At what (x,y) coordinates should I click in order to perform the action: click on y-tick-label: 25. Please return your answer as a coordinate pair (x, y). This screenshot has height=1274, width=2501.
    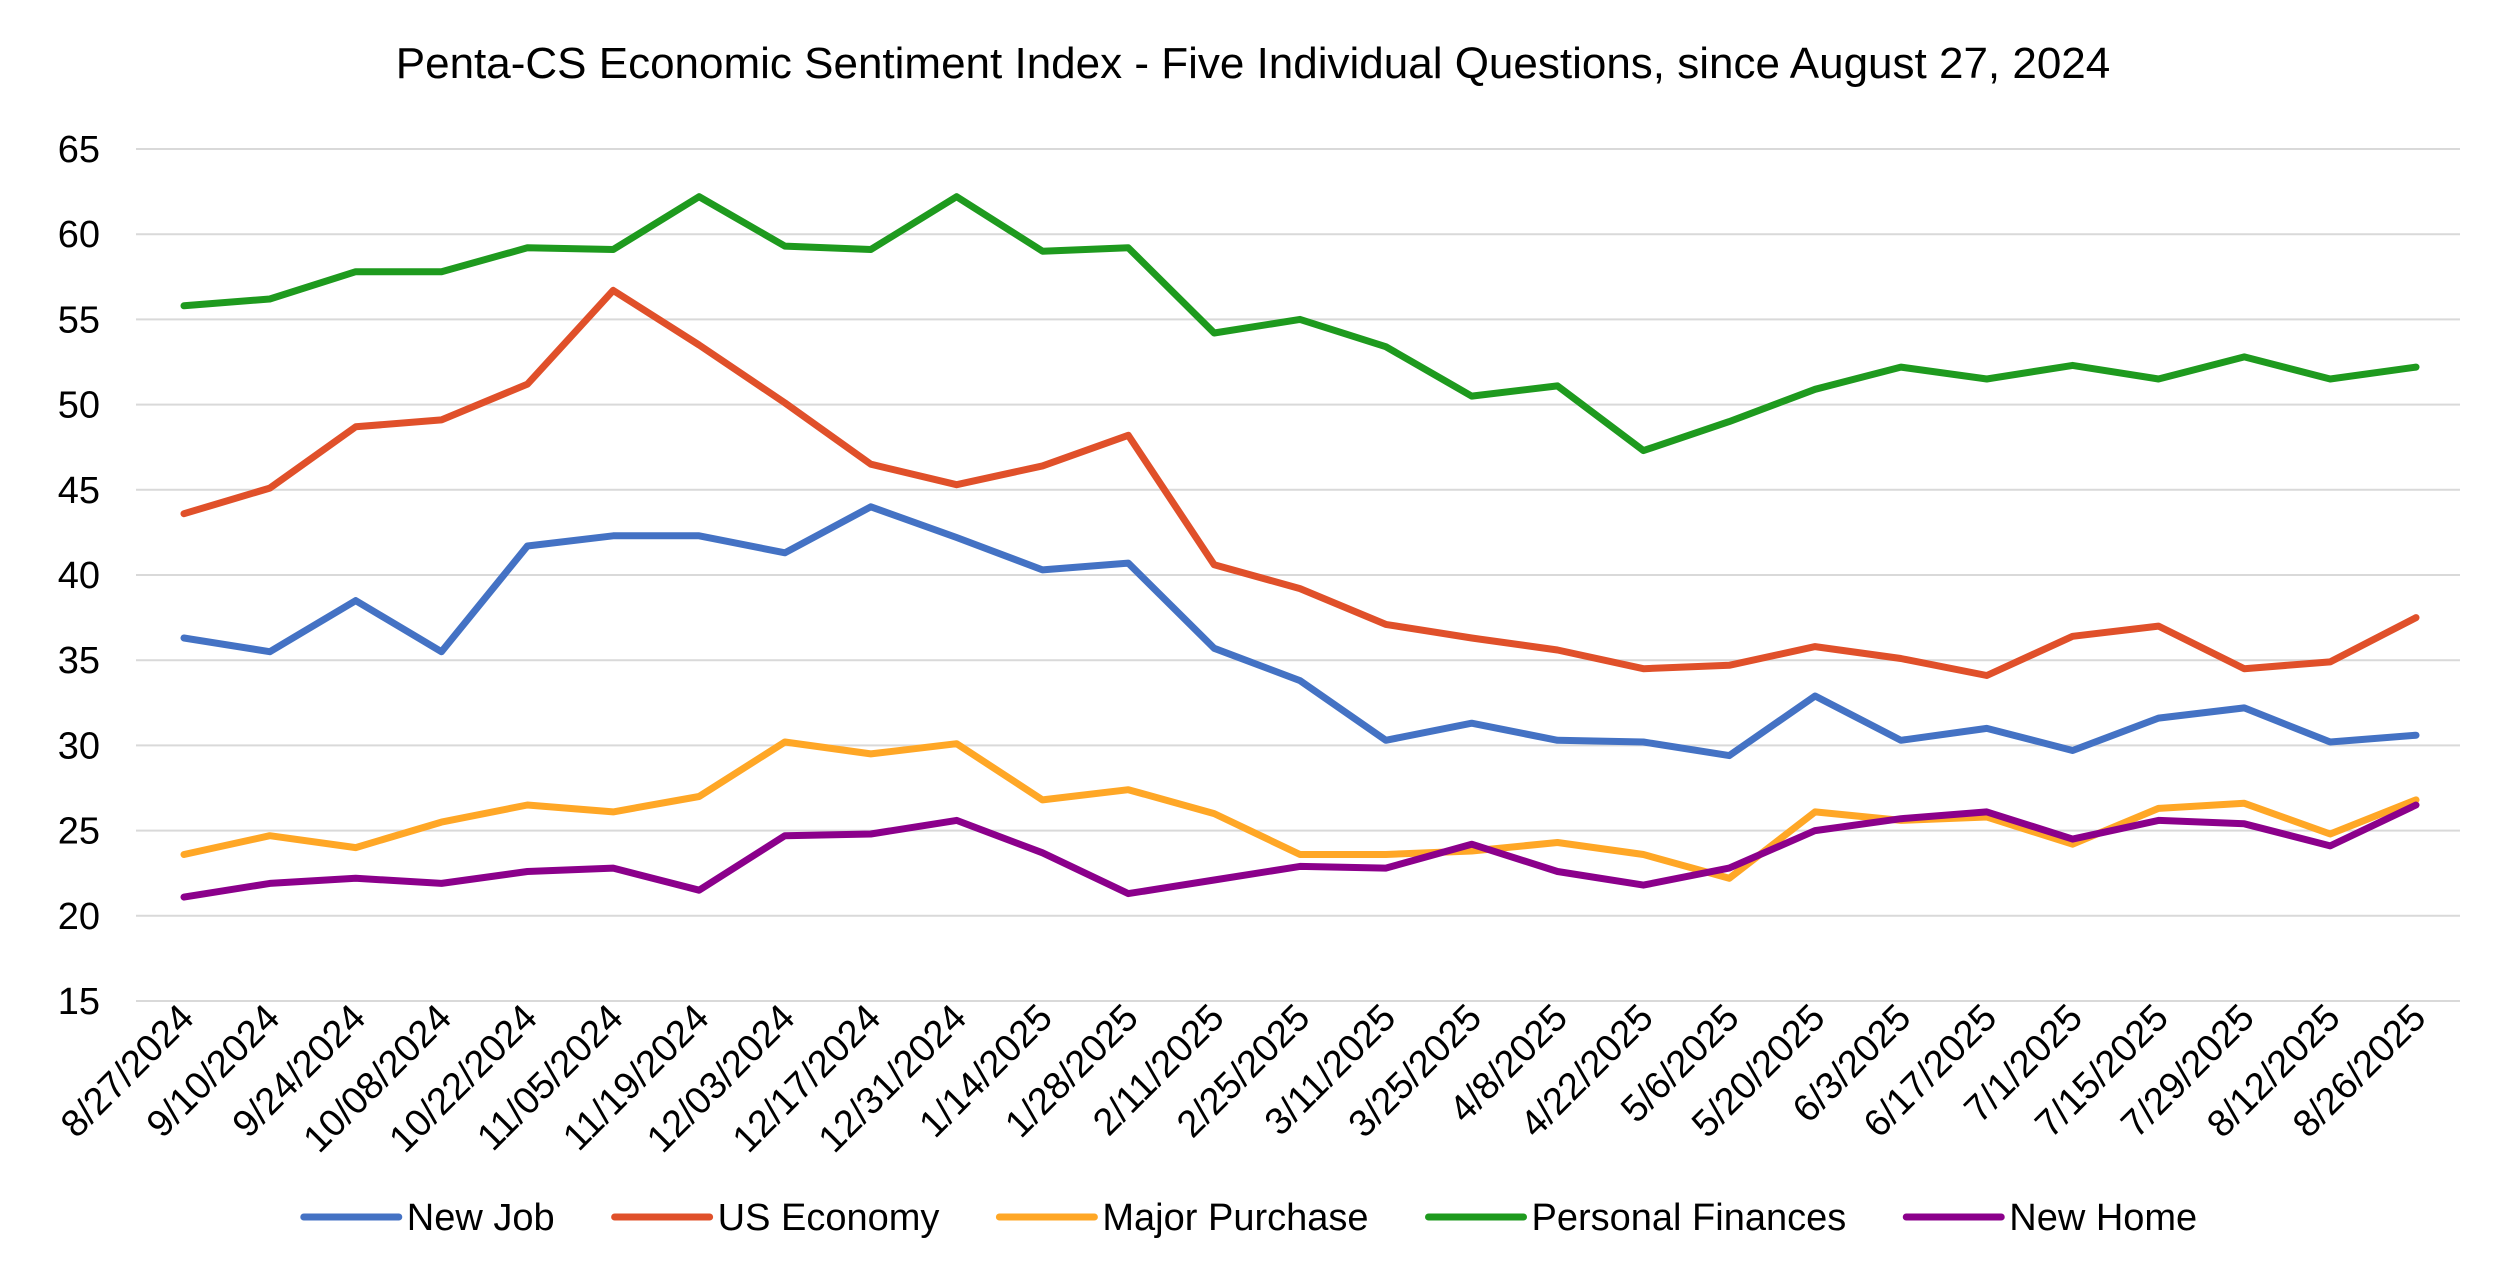
    Looking at the image, I should click on (79, 832).